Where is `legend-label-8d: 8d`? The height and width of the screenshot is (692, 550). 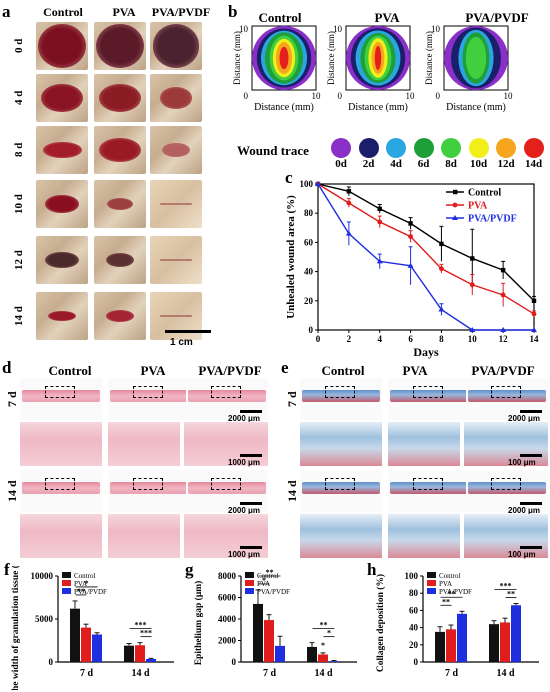 legend-label-8d: 8d is located at coordinates (451, 164).